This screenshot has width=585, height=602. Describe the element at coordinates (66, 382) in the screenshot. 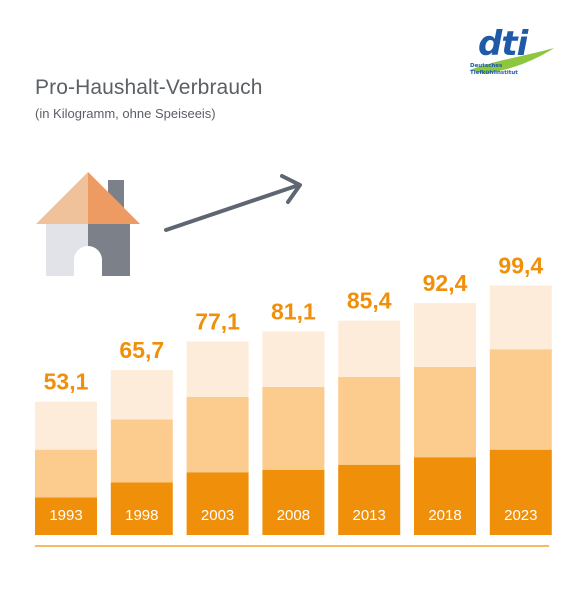

I see `value-label-1993: 53,1` at that location.